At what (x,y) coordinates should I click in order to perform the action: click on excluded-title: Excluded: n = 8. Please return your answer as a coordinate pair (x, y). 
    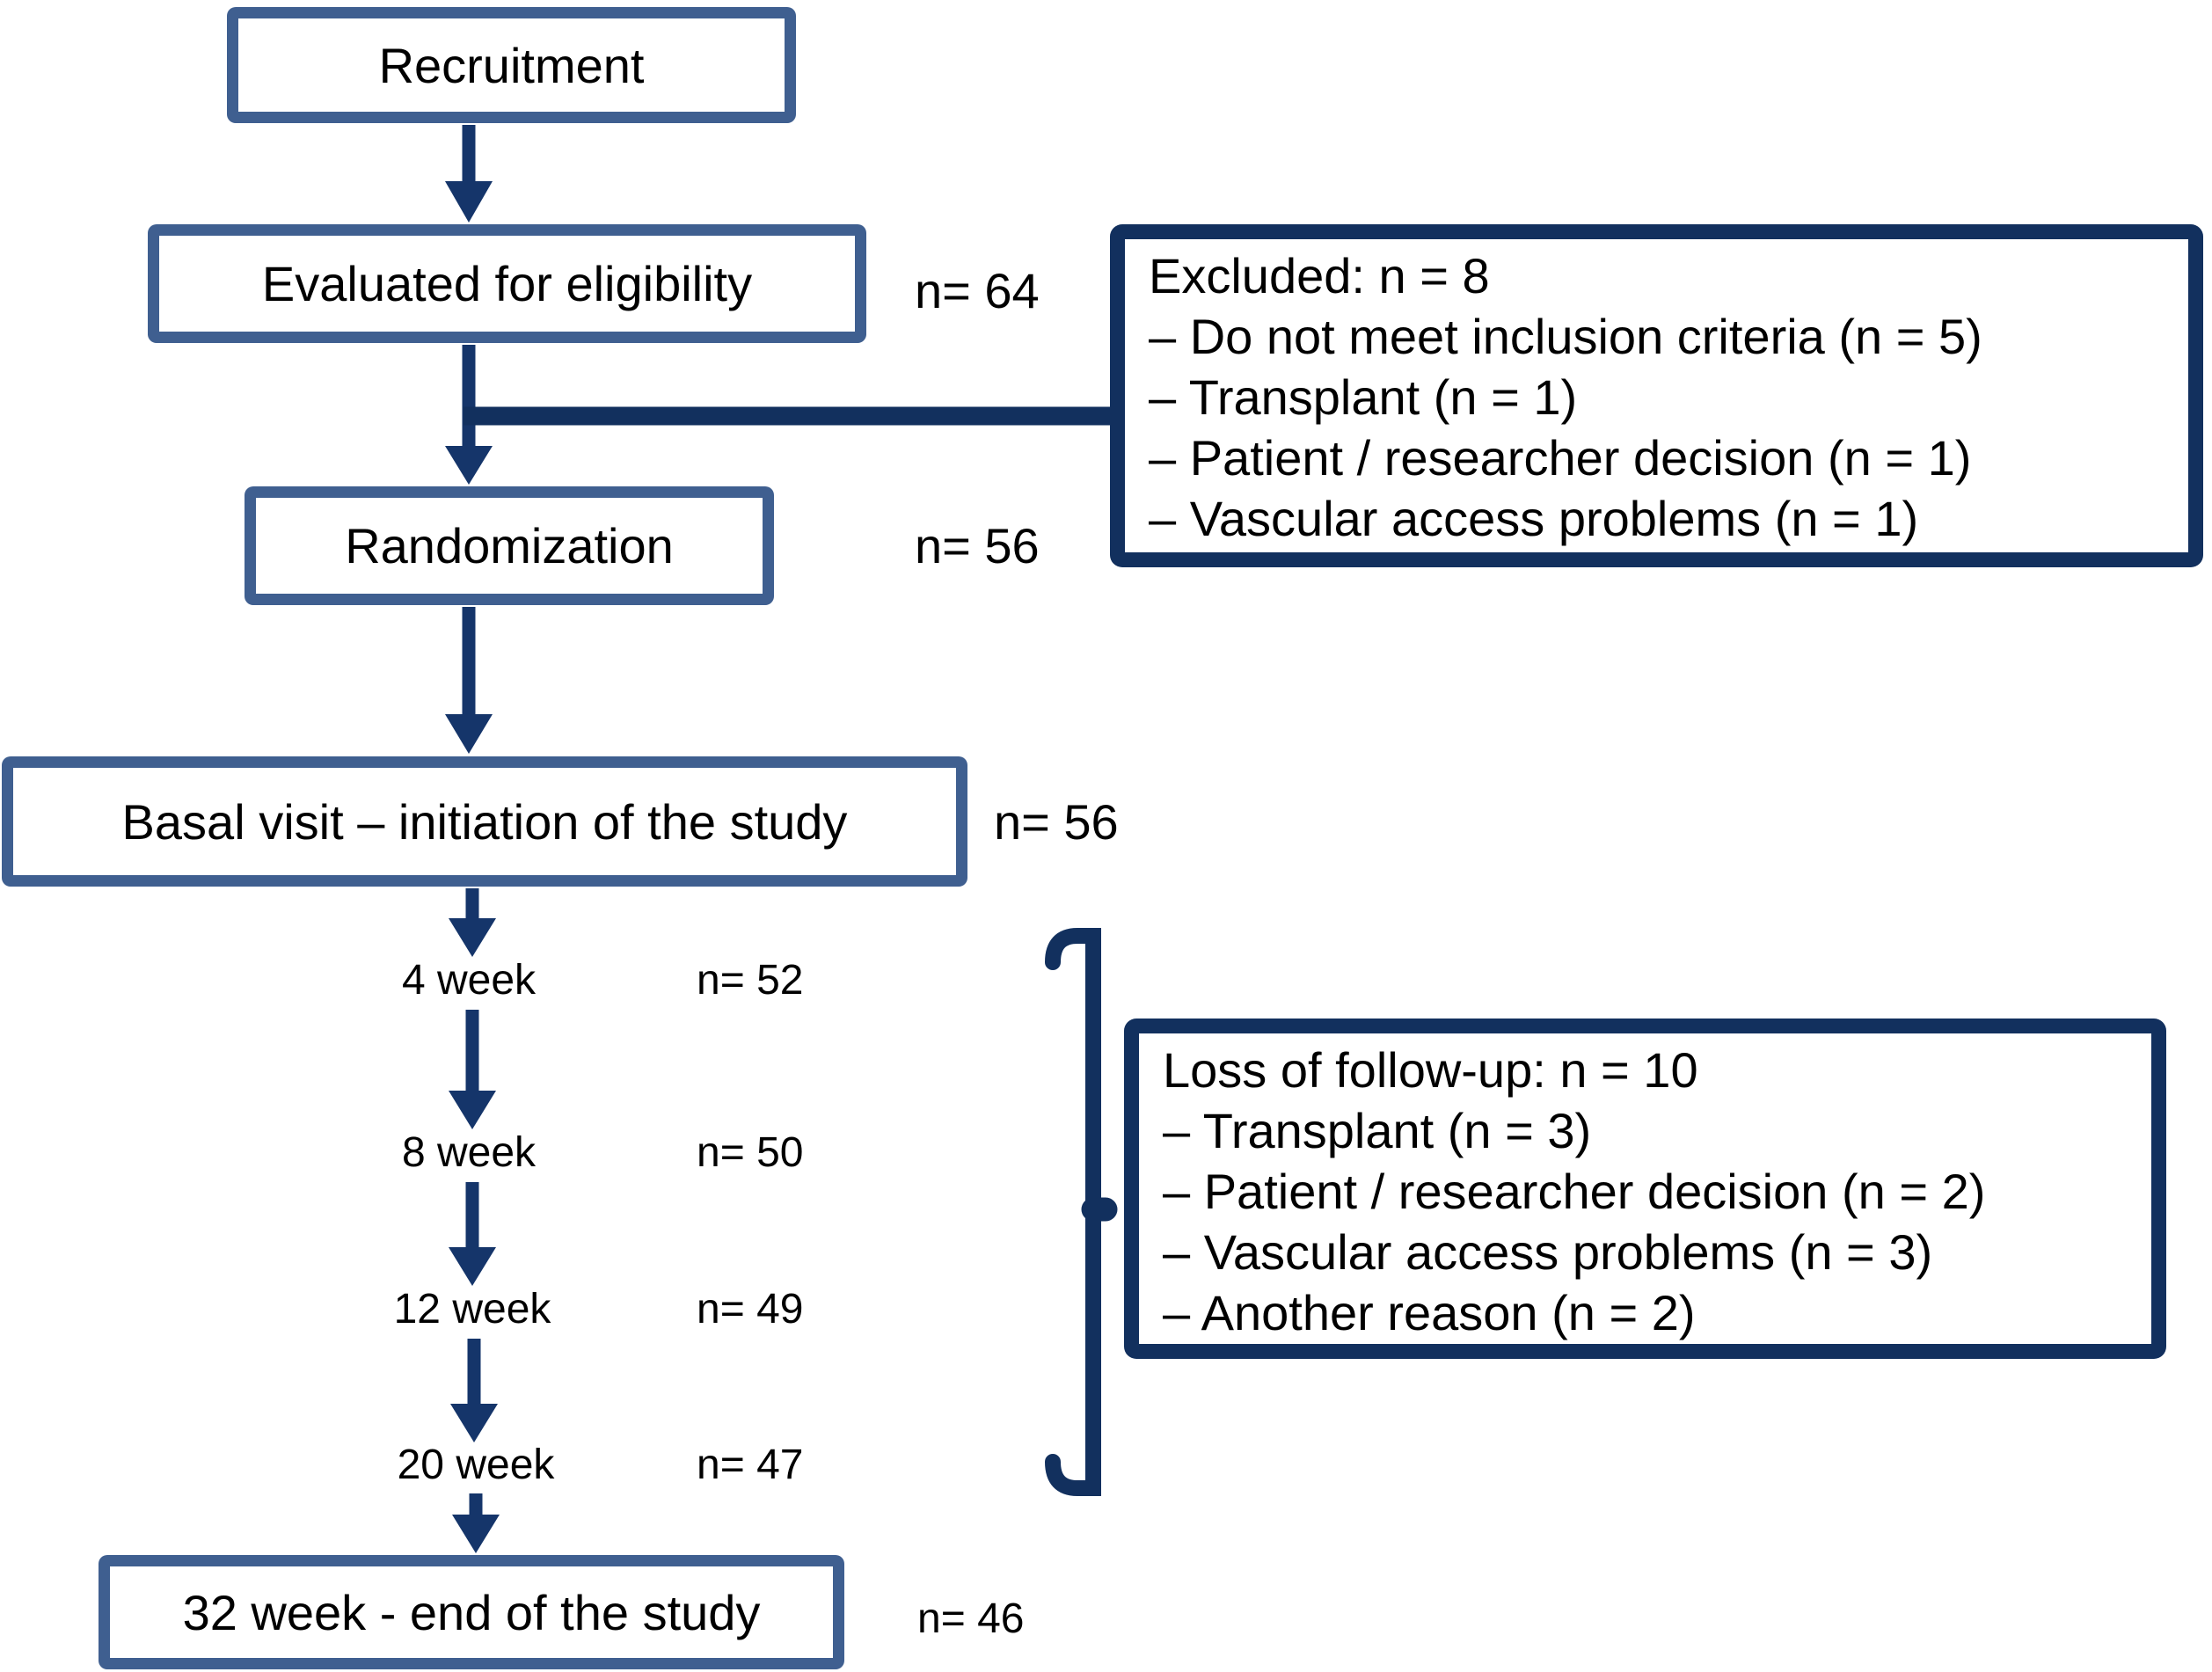
    Looking at the image, I should click on (1319, 275).